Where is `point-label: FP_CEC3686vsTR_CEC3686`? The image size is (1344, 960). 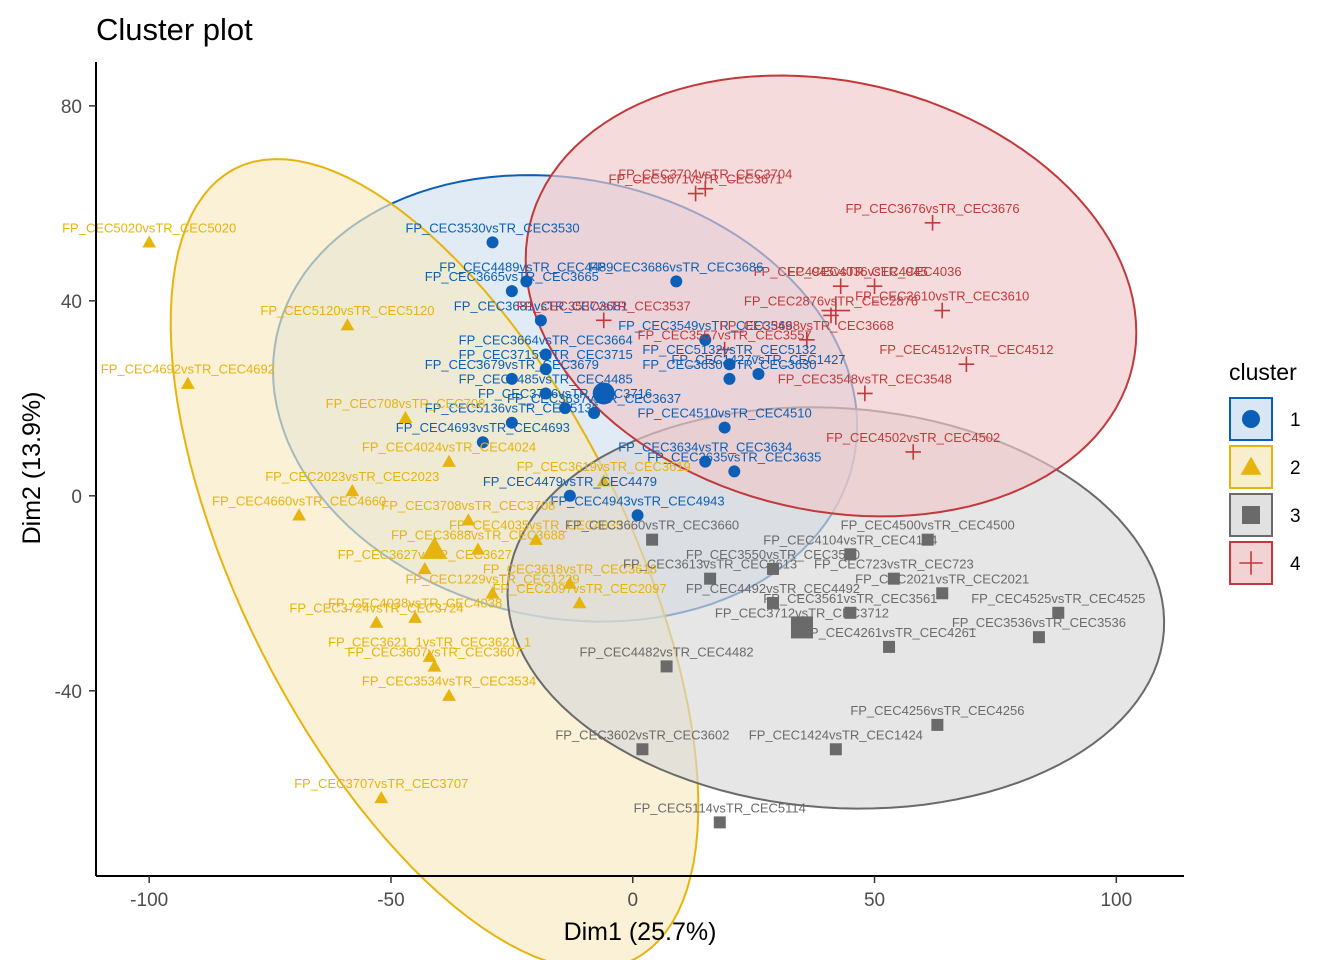 point-label: FP_CEC3686vsTR_CEC3686 is located at coordinates (676, 266).